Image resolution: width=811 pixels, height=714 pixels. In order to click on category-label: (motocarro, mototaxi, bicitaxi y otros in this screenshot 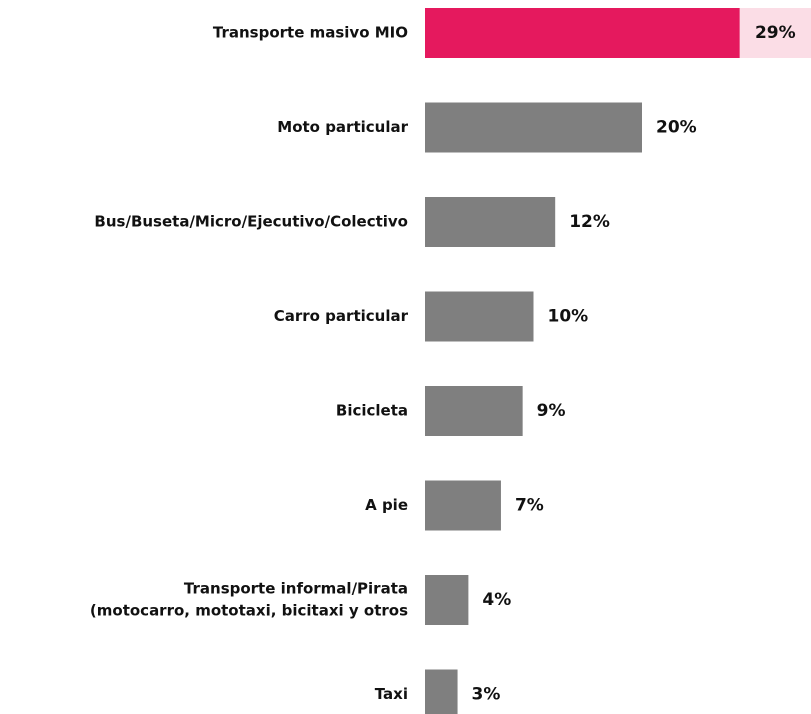, I will do `click(249, 611)`.